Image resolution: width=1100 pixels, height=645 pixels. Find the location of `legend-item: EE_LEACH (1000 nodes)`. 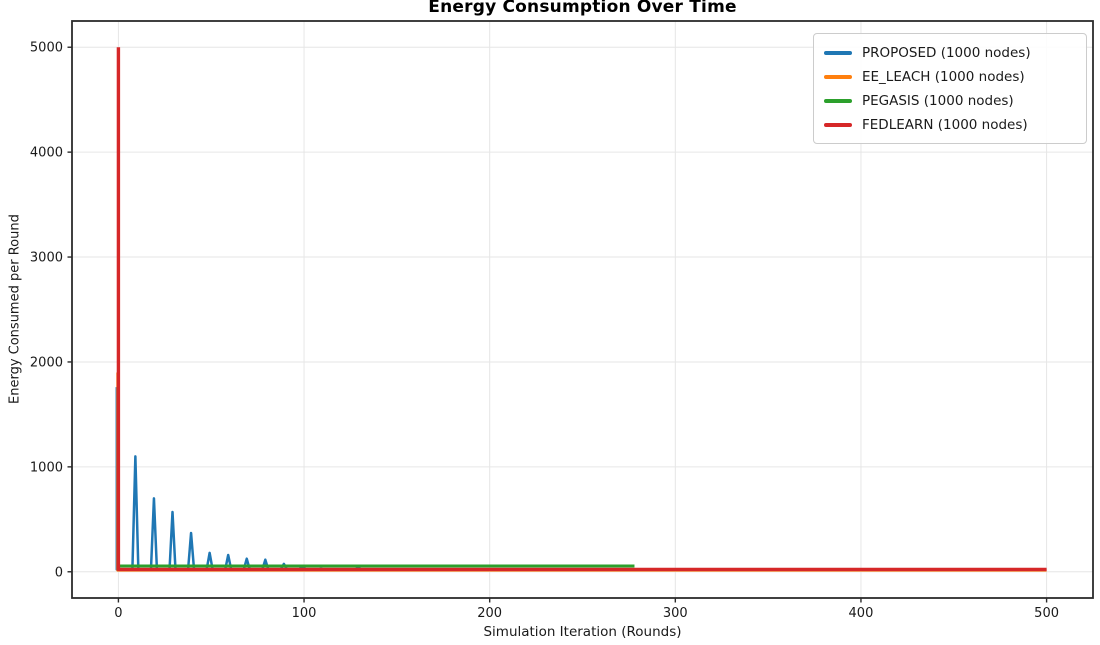

legend-item: EE_LEACH (1000 nodes) is located at coordinates (950, 76).